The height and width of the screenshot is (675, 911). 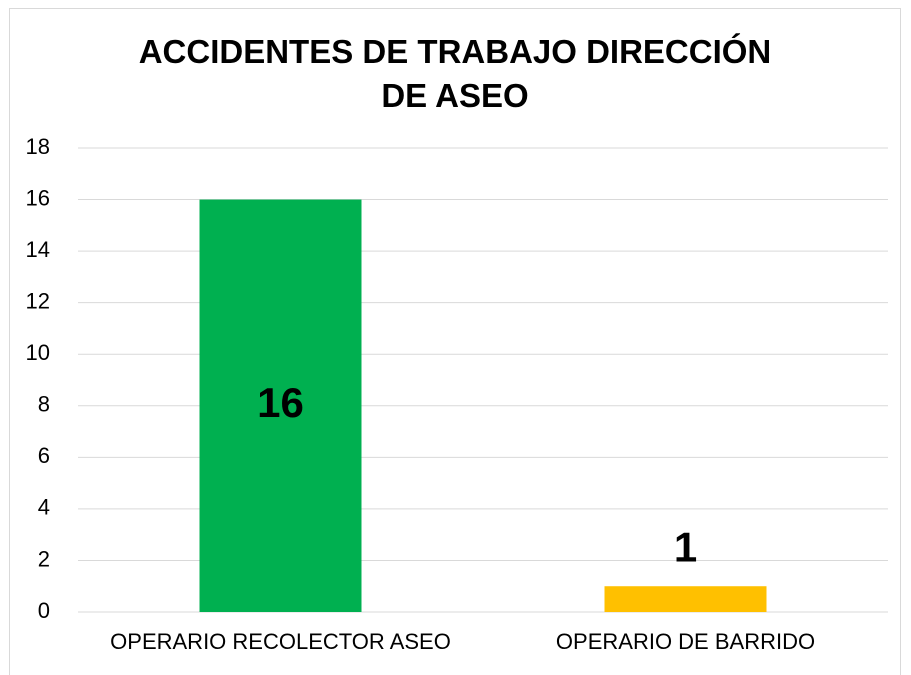 What do you see at coordinates (38, 146) in the screenshot?
I see `y-tick-label: 18` at bounding box center [38, 146].